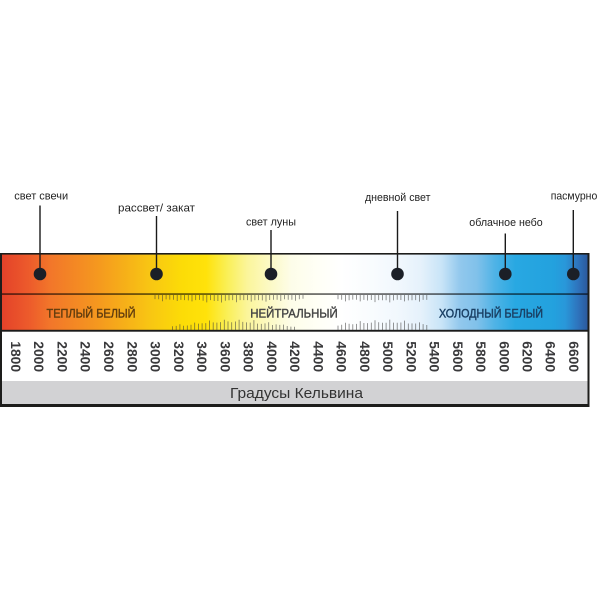 This screenshot has height=600, width=600. Describe the element at coordinates (480, 356) in the screenshot. I see `svg-text: 5800` at that location.